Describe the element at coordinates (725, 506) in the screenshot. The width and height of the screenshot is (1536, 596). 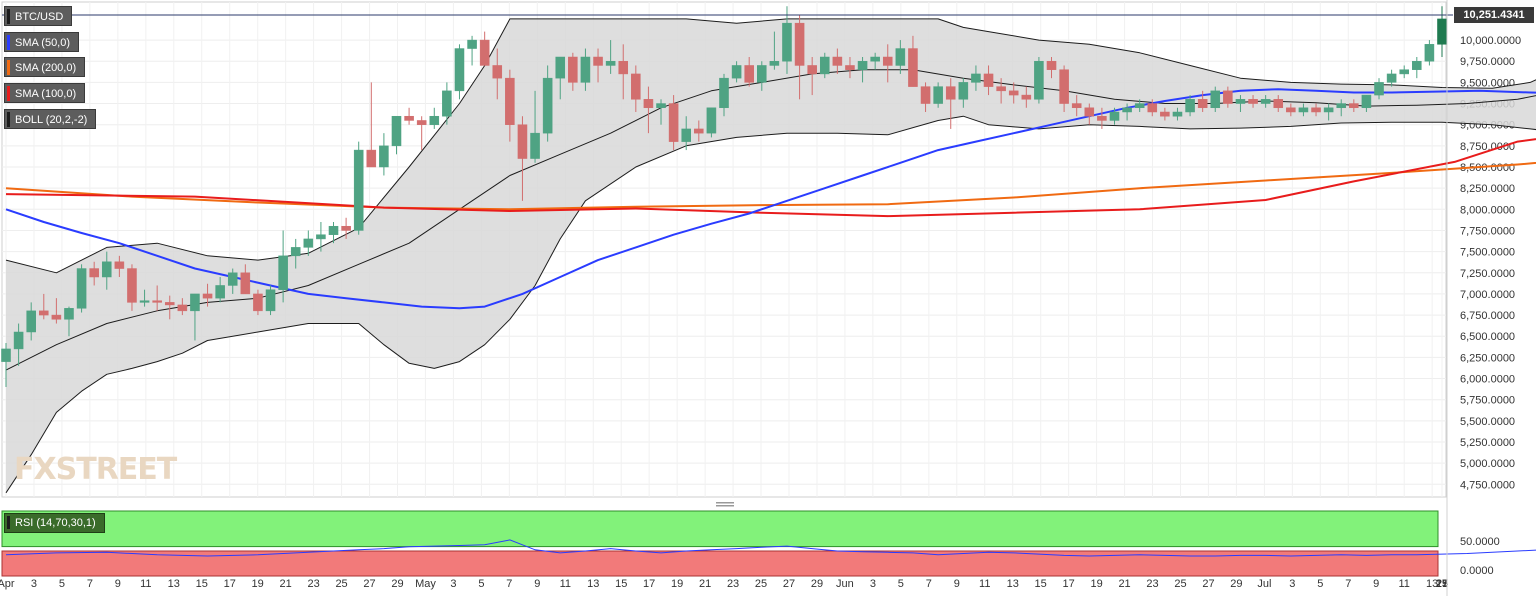
I see `panel-splitter-handle` at that location.